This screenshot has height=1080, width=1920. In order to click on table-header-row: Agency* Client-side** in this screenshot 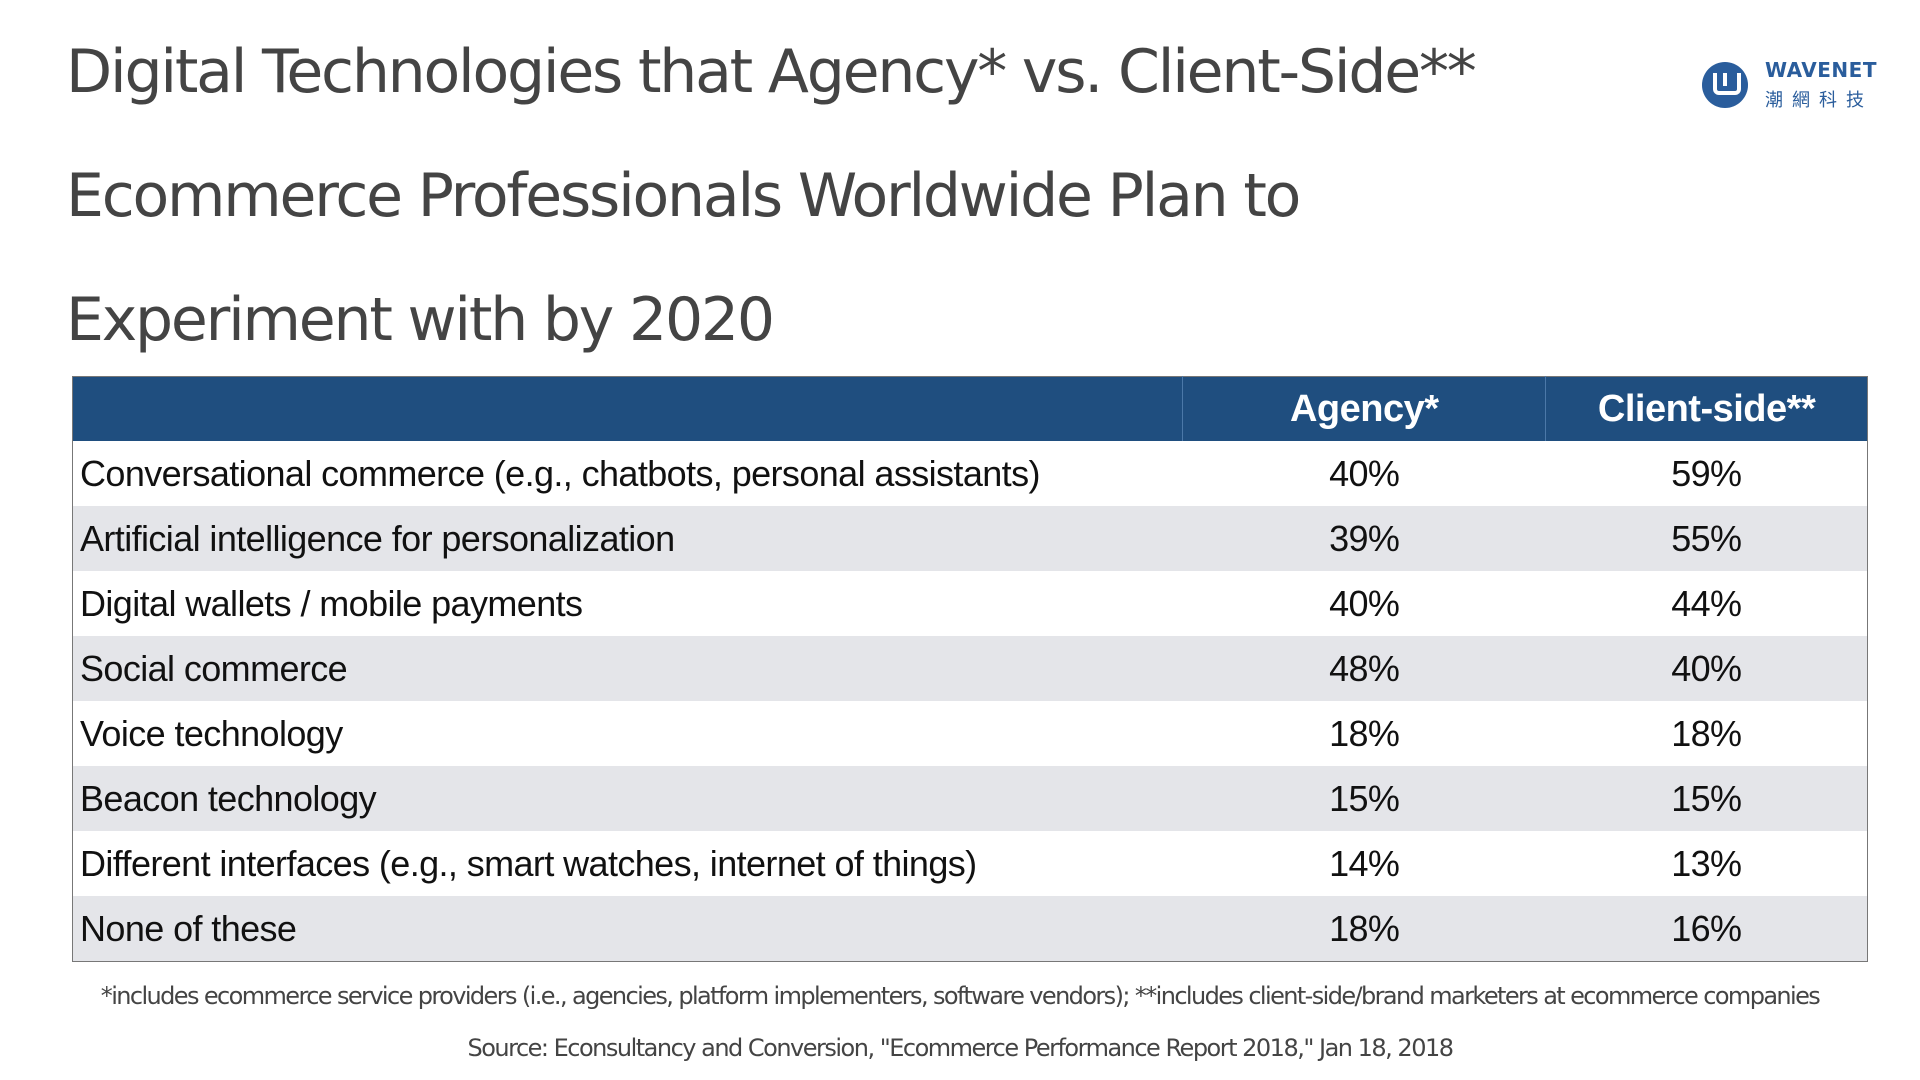, I will do `click(970, 408)`.